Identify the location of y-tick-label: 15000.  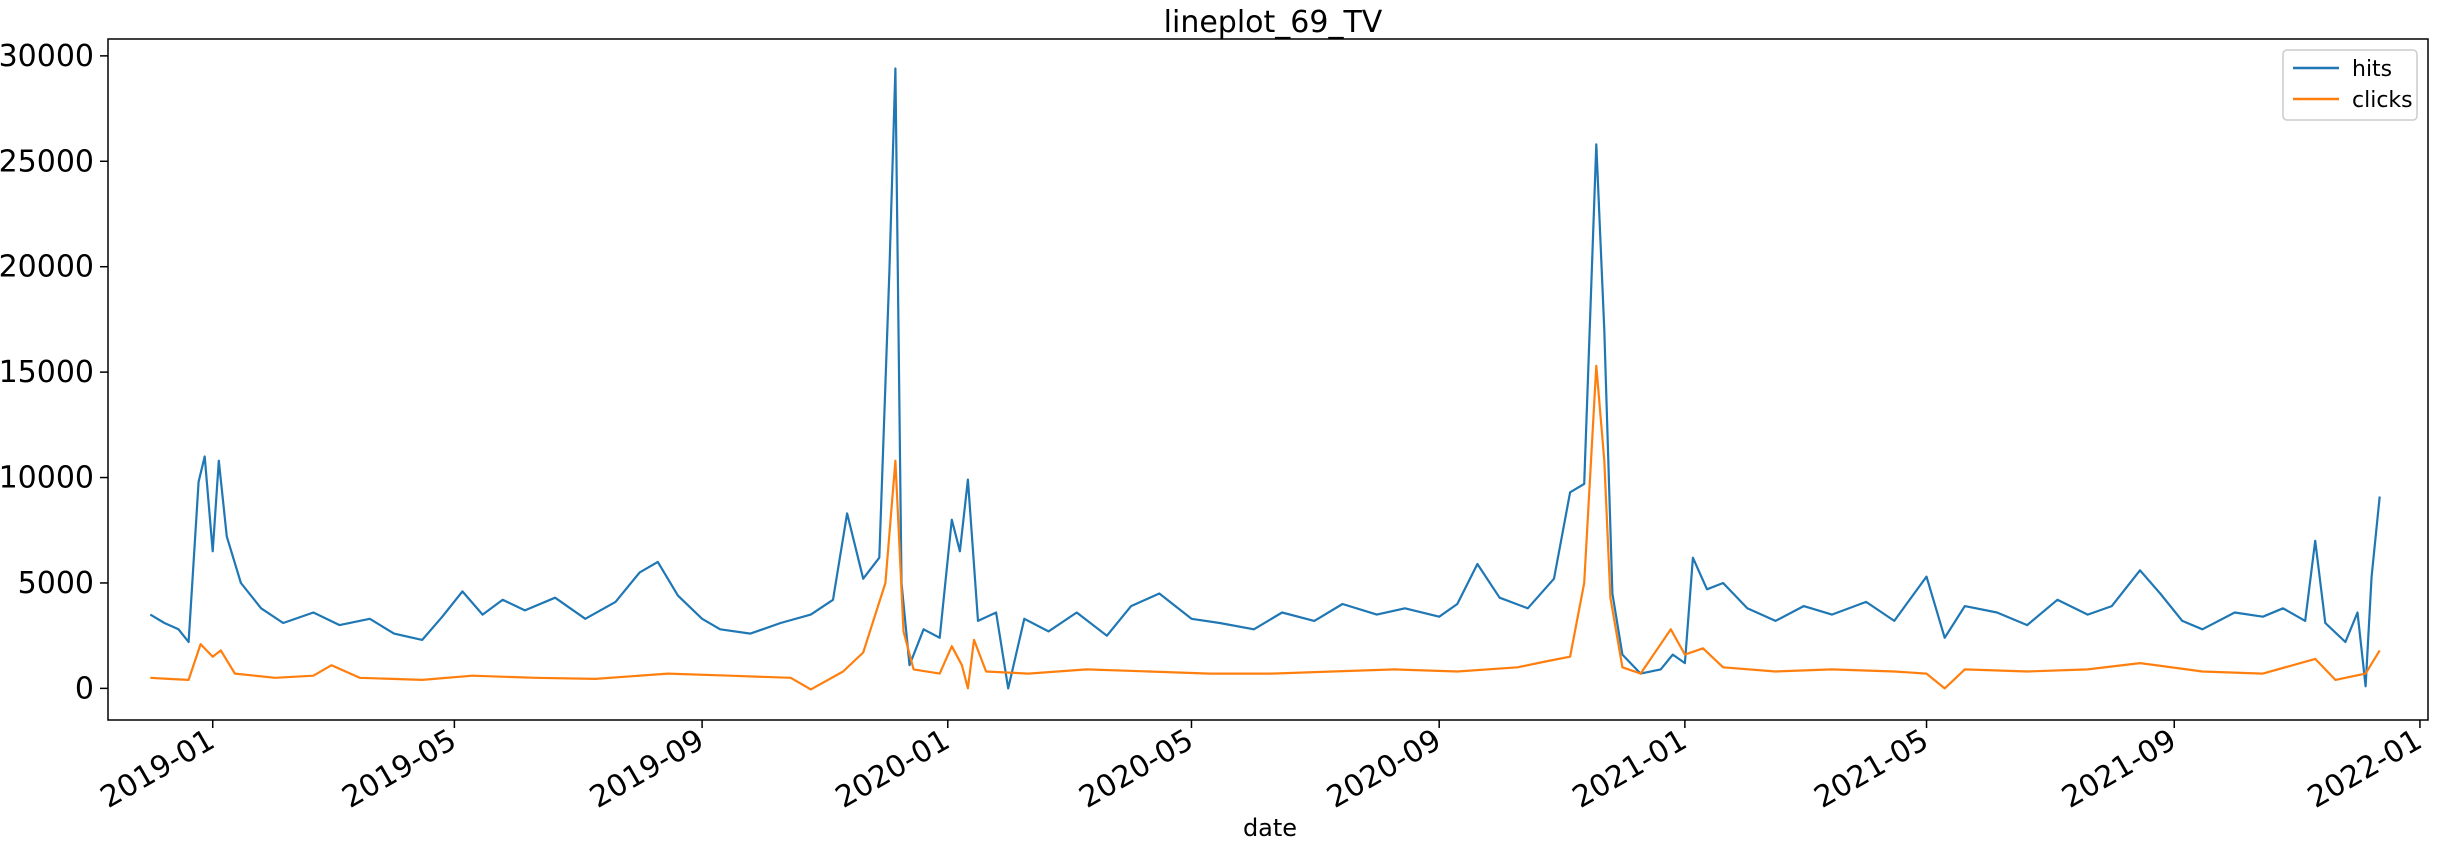
(47, 372).